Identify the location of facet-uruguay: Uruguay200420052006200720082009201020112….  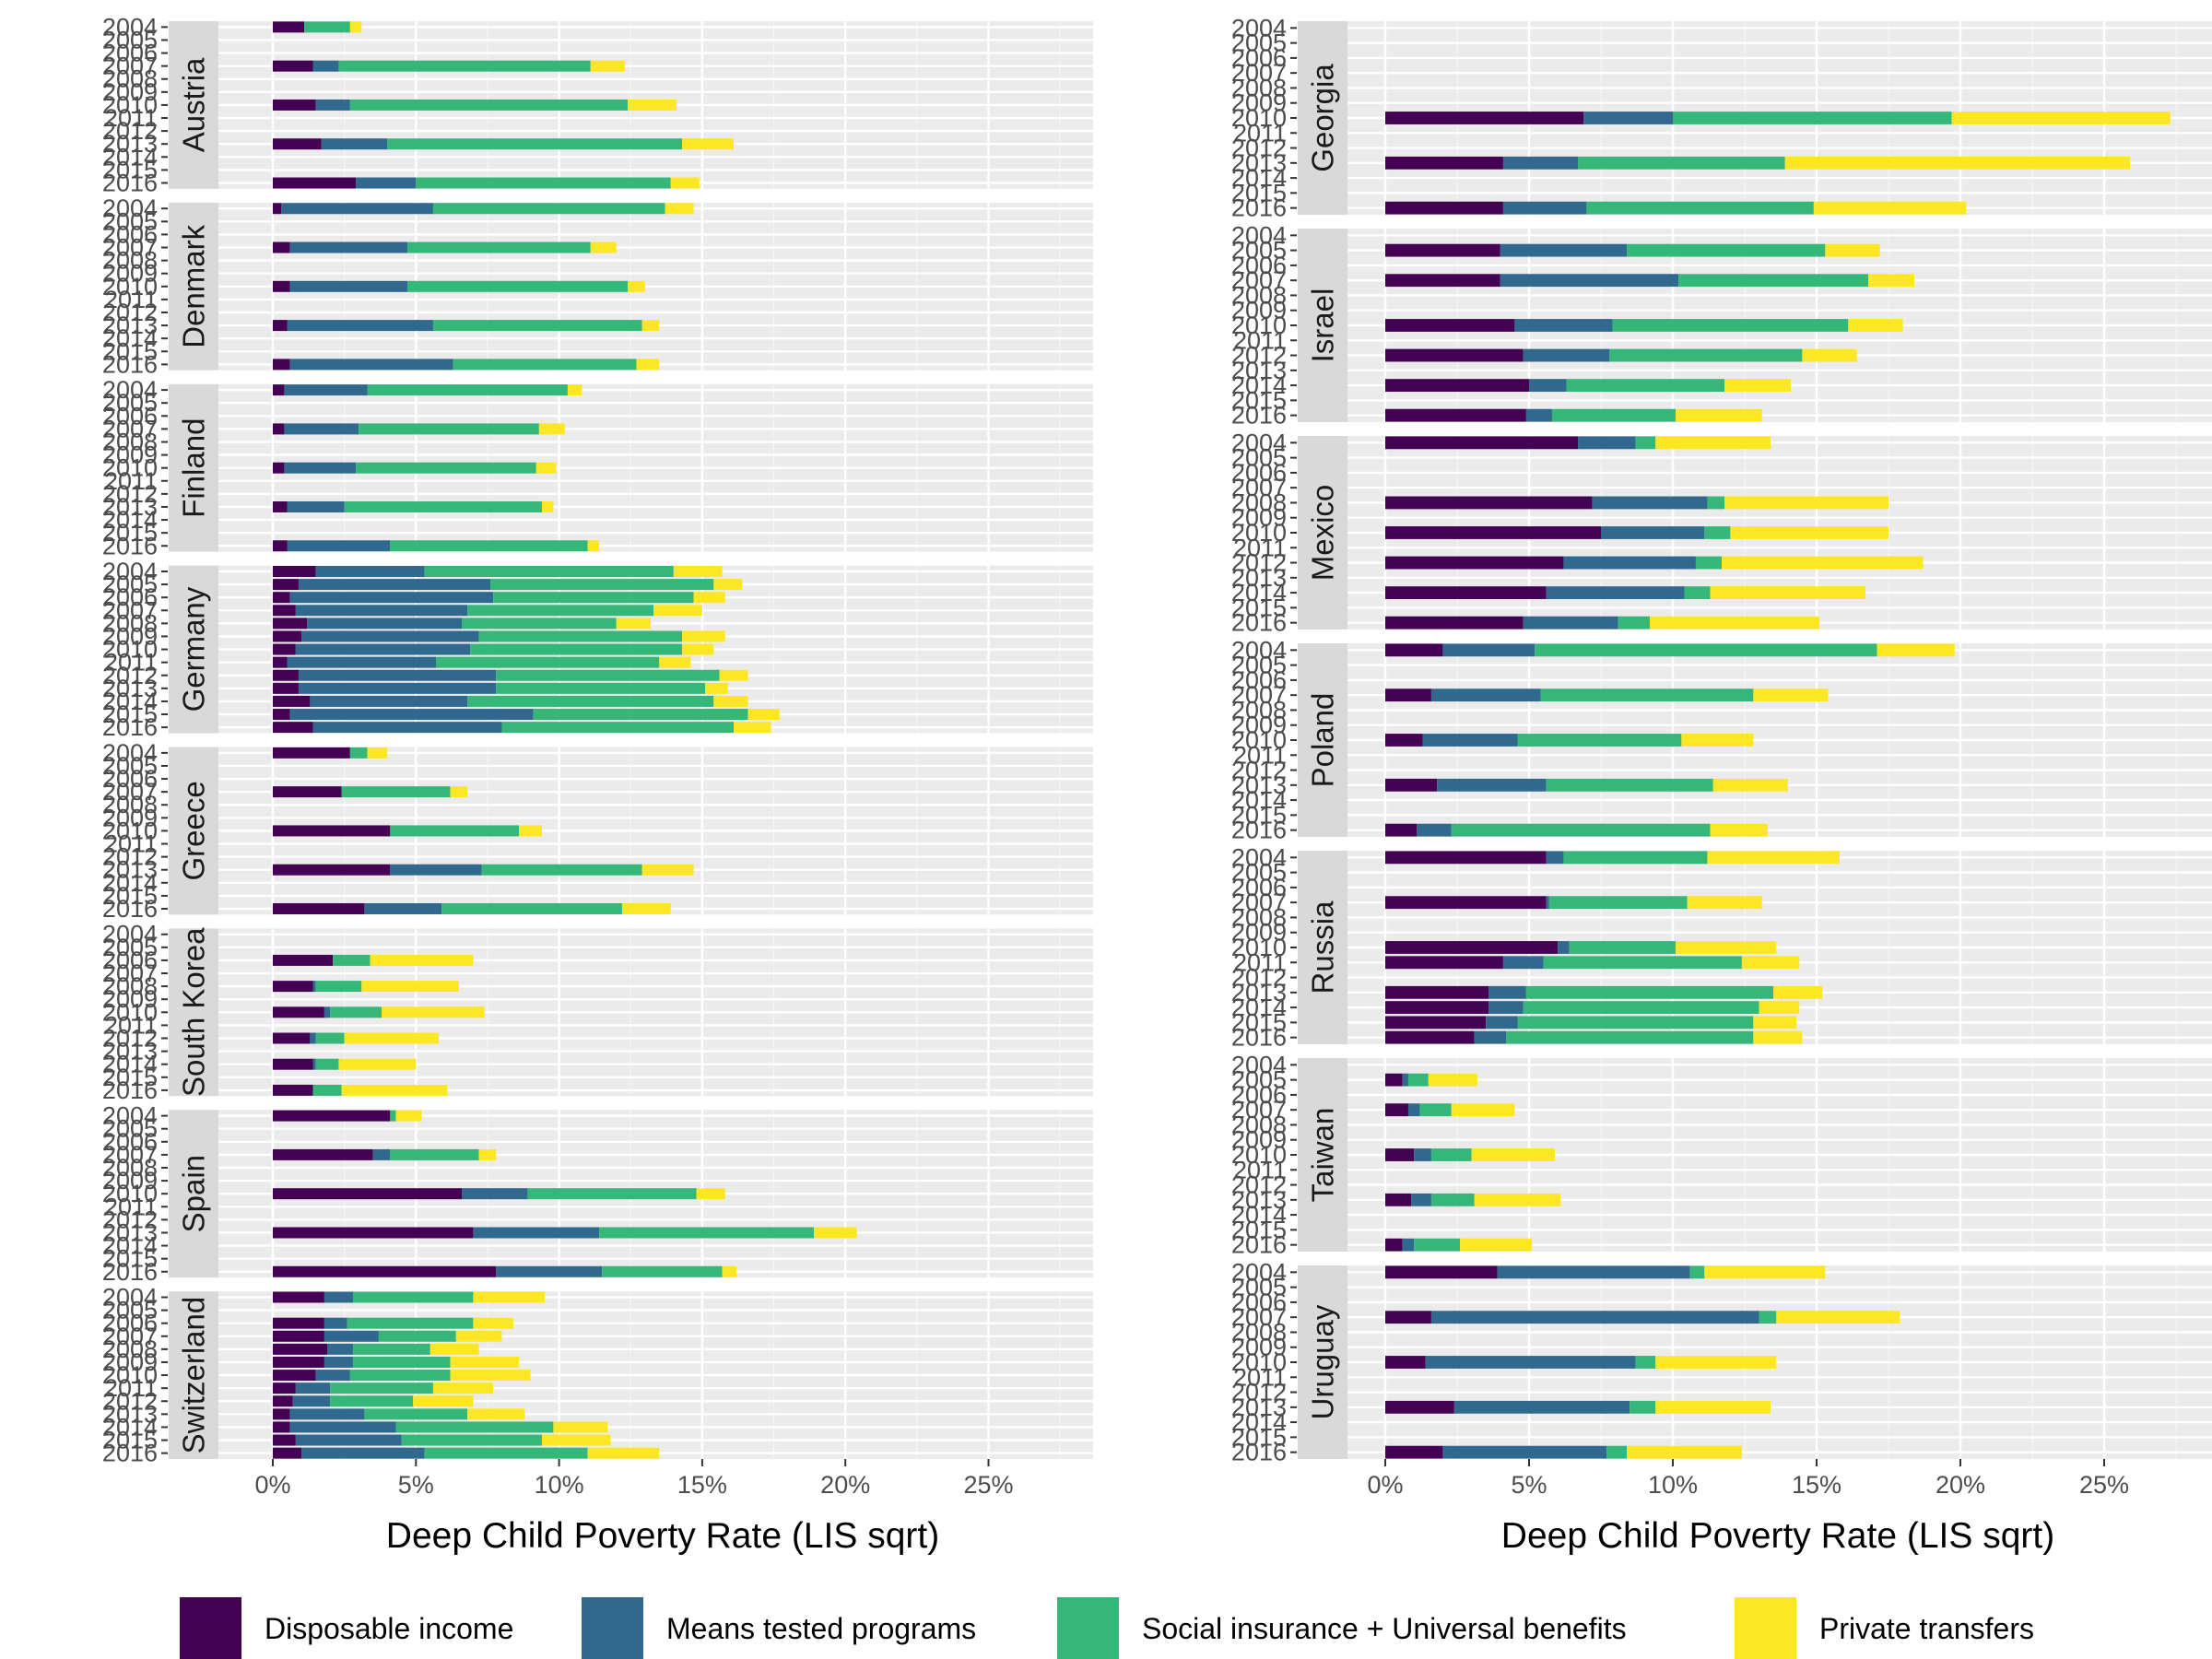
(1721, 1362).